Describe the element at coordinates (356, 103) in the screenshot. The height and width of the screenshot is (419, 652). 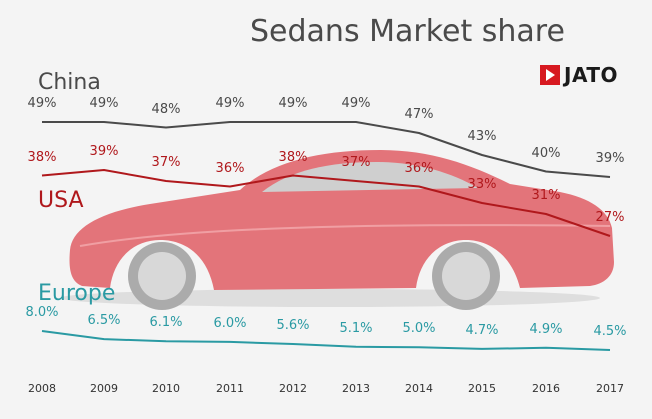
I see `value-label-china-2013: 49%` at that location.